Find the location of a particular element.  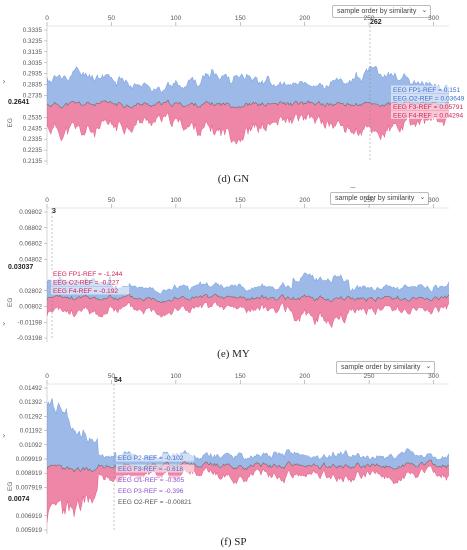

legend-entry: EEG O1-REF = -0.305 is located at coordinates (151, 480).